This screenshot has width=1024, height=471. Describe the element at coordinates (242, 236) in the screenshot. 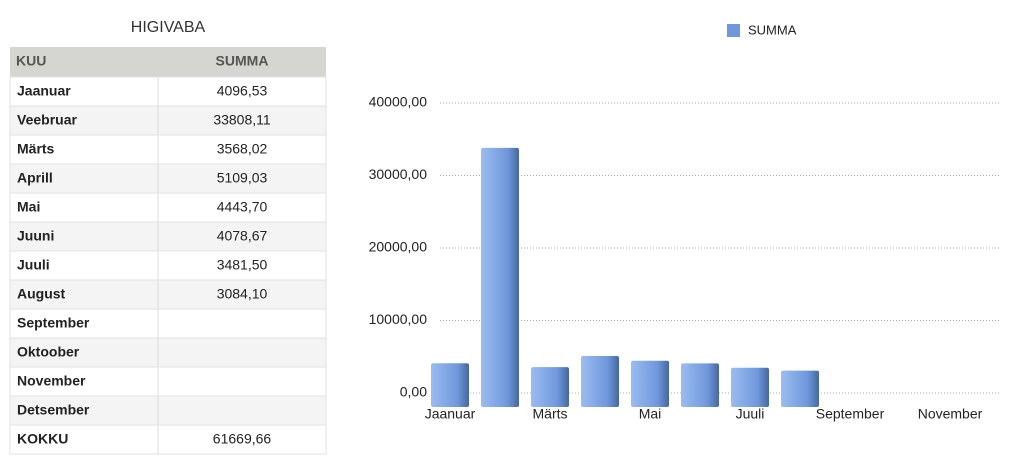

I see `sum-cell: 4078,67` at that location.